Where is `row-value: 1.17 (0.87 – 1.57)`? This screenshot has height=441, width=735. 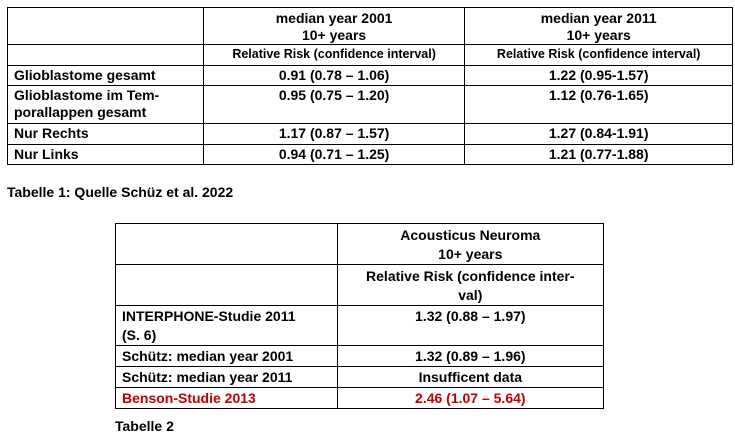
row-value: 1.17 (0.87 – 1.57) is located at coordinates (334, 134).